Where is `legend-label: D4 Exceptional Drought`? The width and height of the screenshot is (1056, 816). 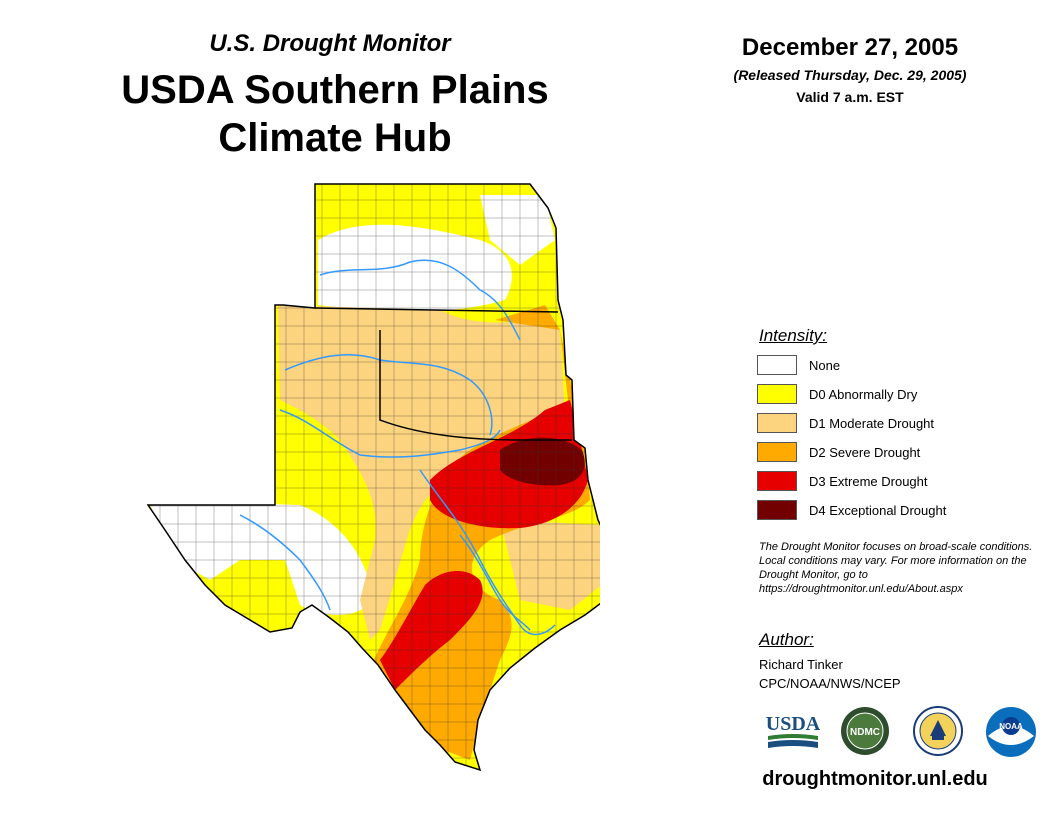 legend-label: D4 Exceptional Drought is located at coordinates (878, 510).